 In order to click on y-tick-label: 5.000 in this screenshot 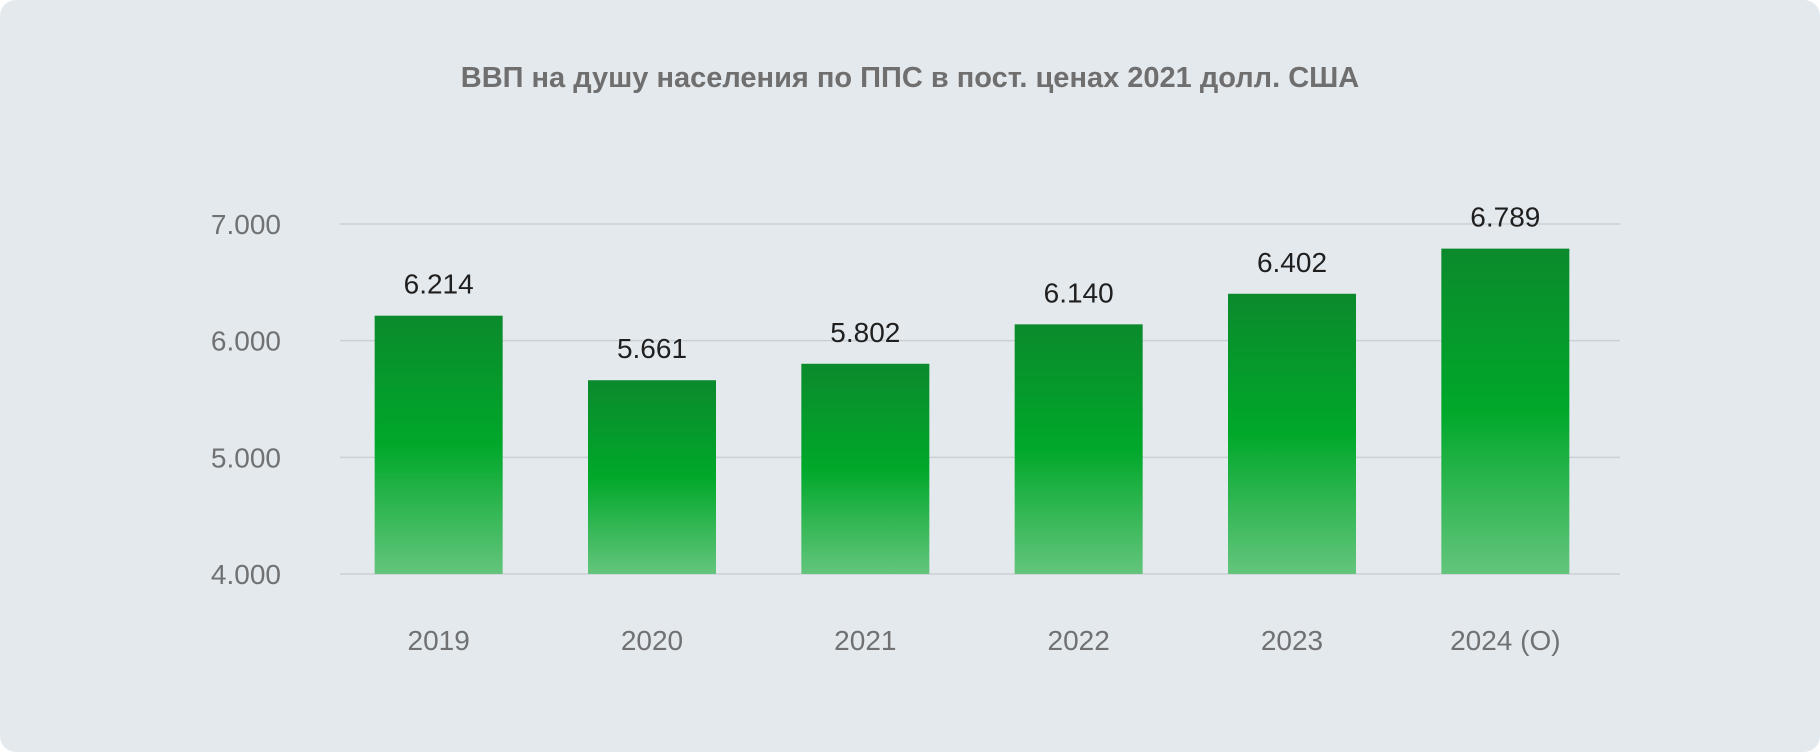, I will do `click(246, 457)`.